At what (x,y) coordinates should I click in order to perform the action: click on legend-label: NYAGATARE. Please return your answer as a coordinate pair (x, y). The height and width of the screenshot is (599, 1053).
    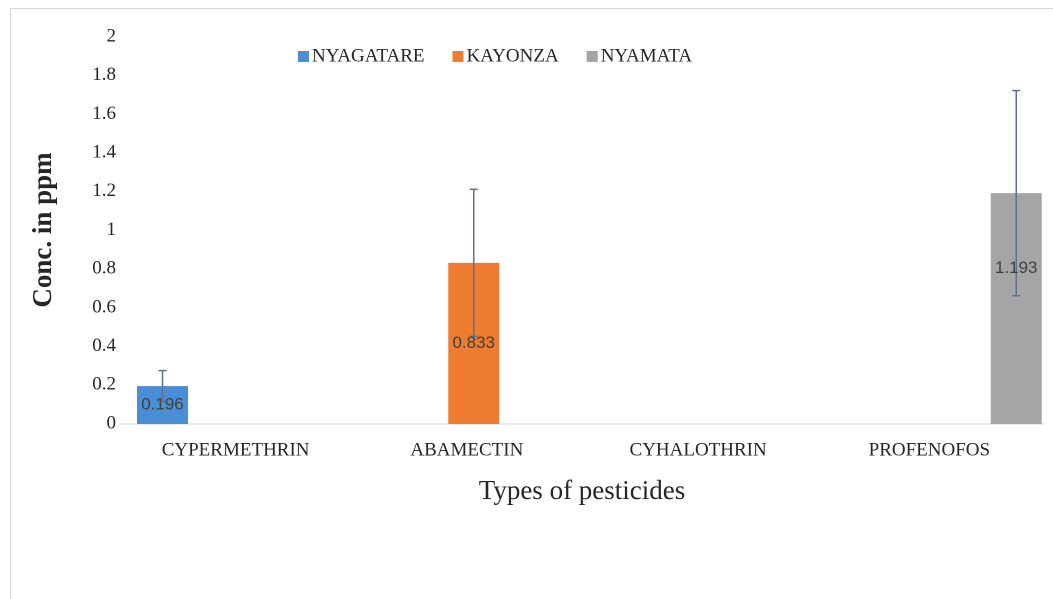
    Looking at the image, I should click on (368, 55).